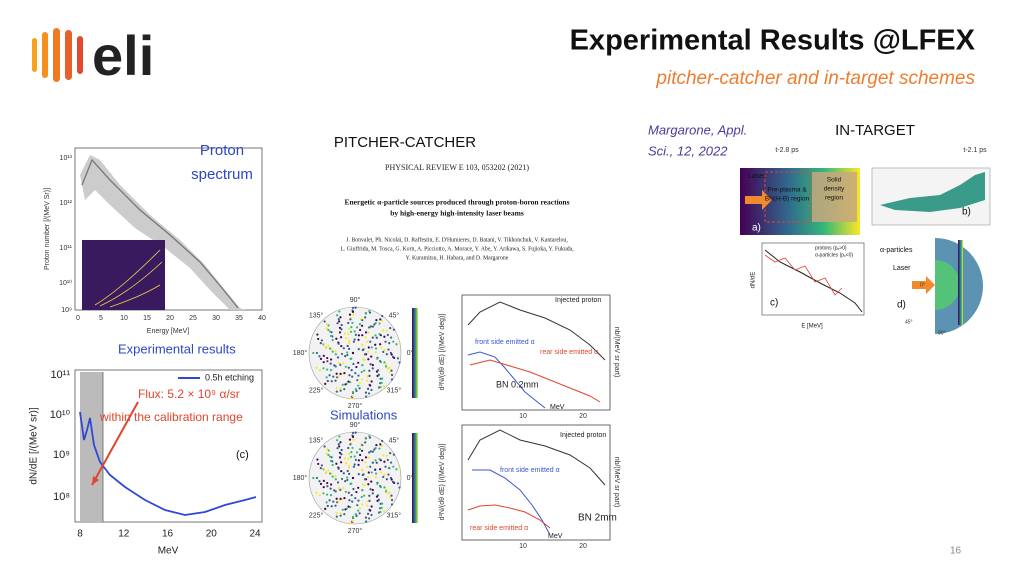  What do you see at coordinates (569, 352) in the screenshot?
I see `annotation: rear side emitted α` at bounding box center [569, 352].